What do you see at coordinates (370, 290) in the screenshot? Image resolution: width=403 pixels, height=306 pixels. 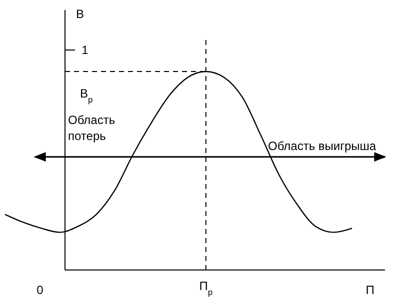 I see `x-axis-title: П` at bounding box center [370, 290].